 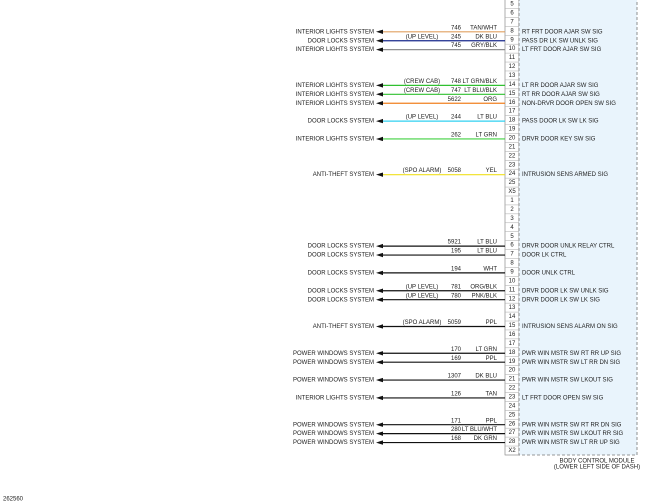 What do you see at coordinates (422, 171) in the screenshot?
I see `wire-note: (SPO ALARM)` at bounding box center [422, 171].